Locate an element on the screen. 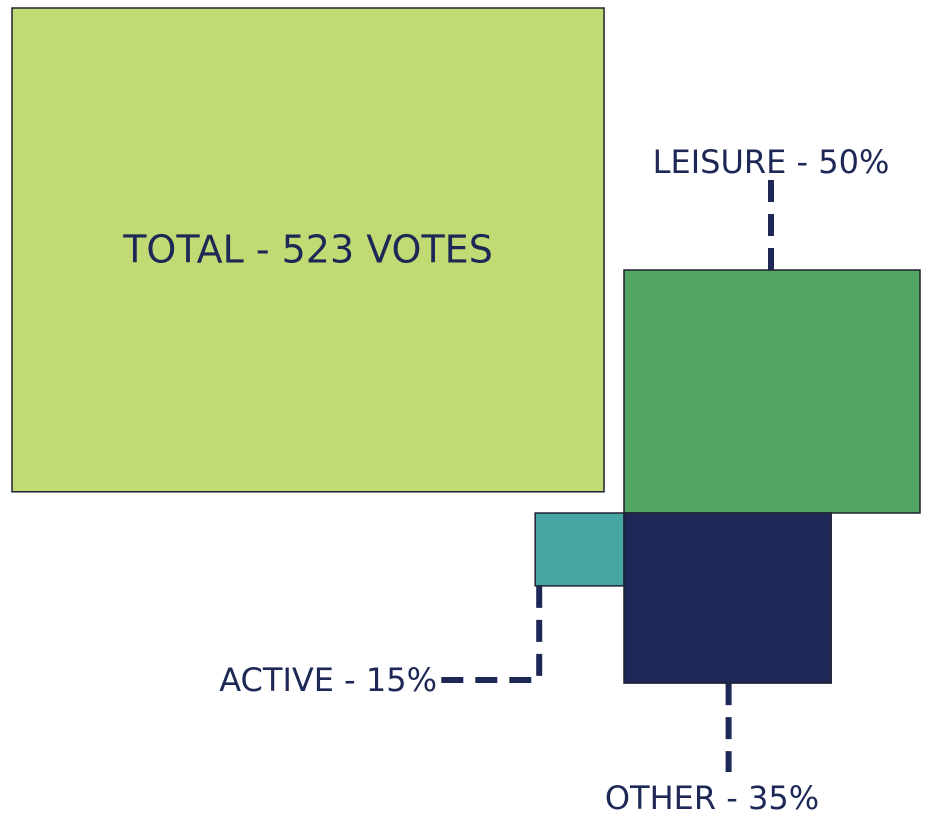  data-label: OTHER - 35% is located at coordinates (712, 796).